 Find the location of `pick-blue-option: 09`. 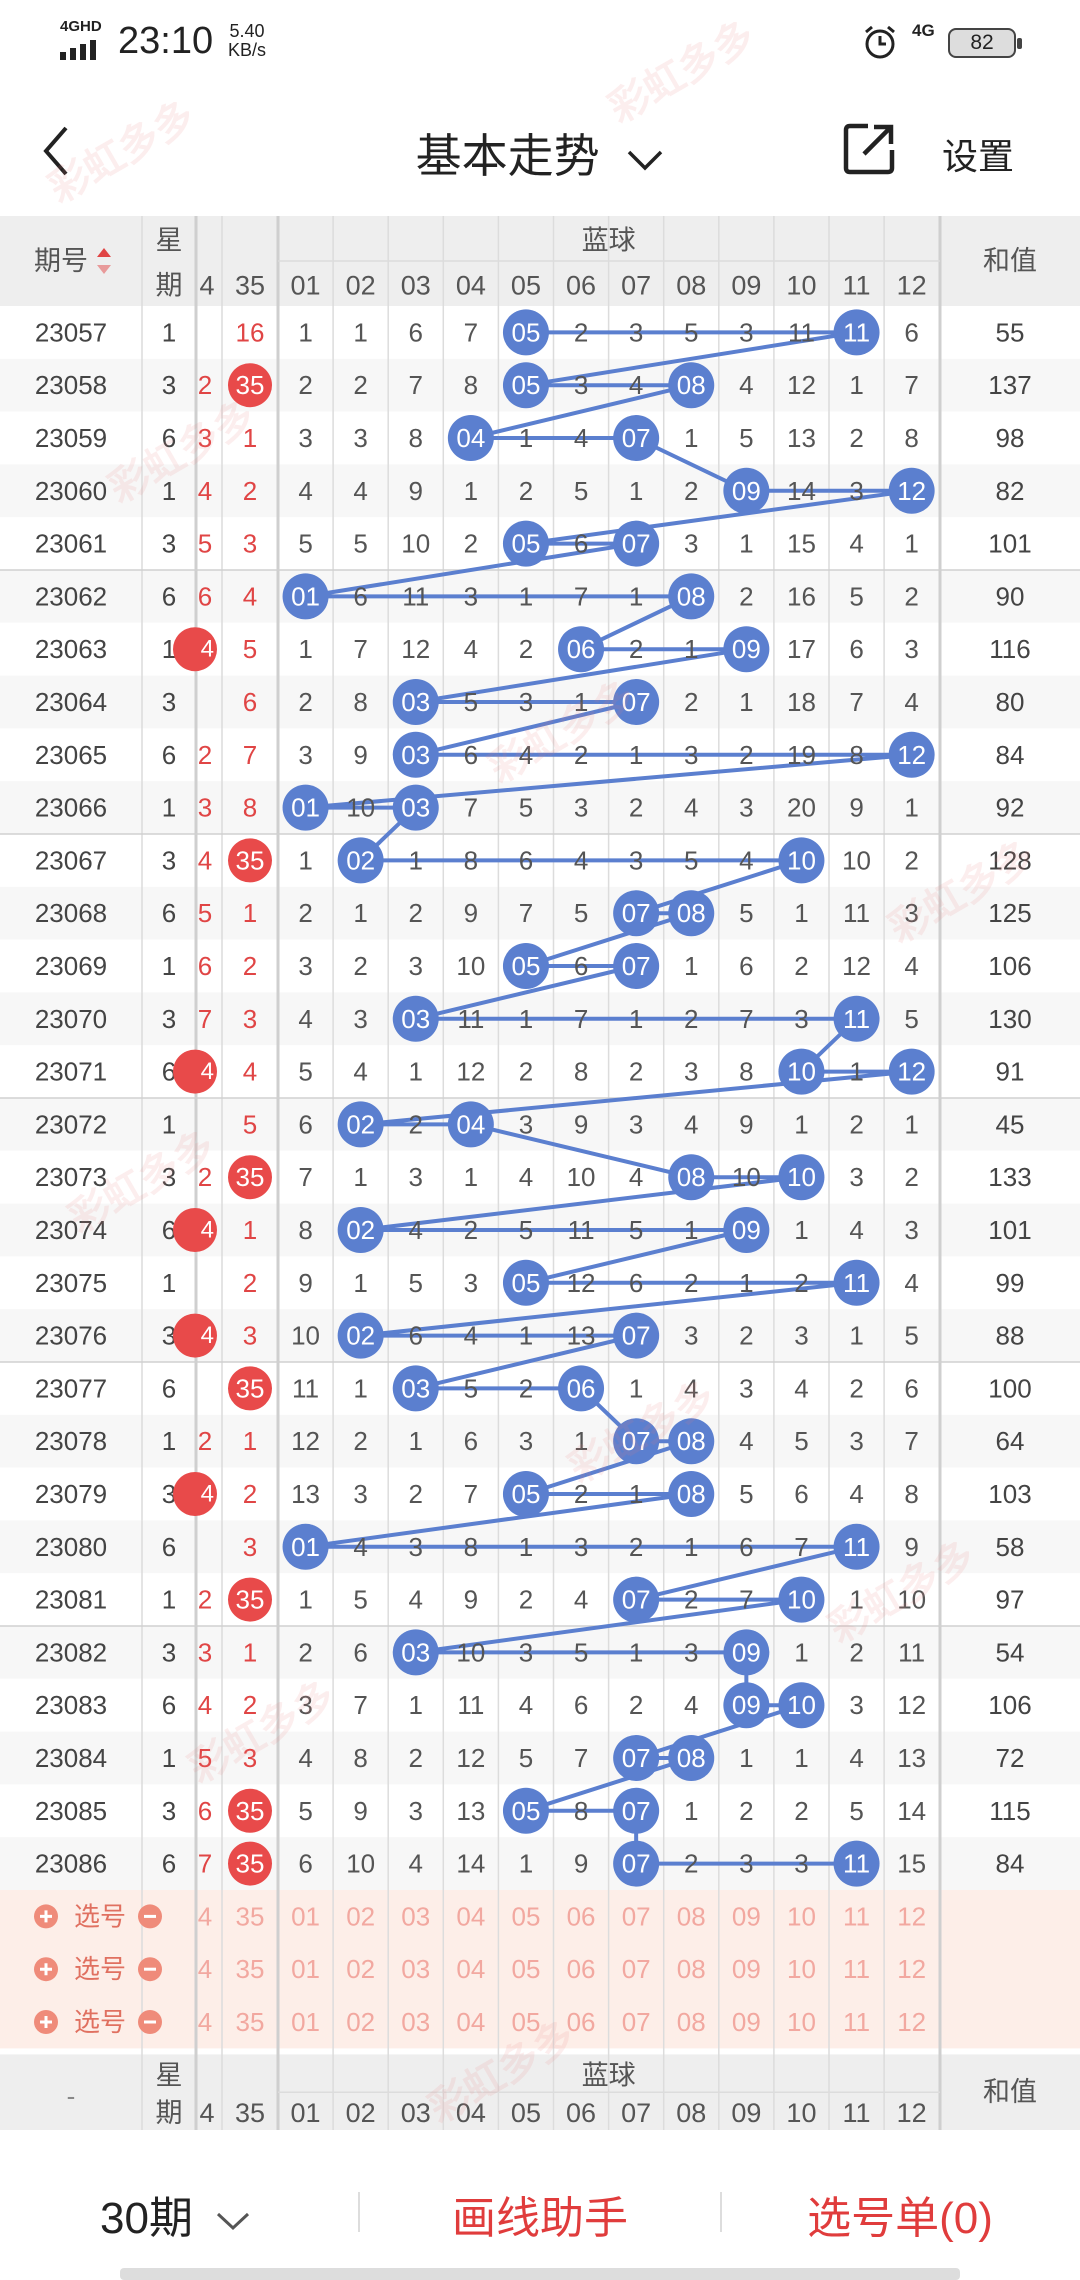

pick-blue-option: 09 is located at coordinates (746, 1916).